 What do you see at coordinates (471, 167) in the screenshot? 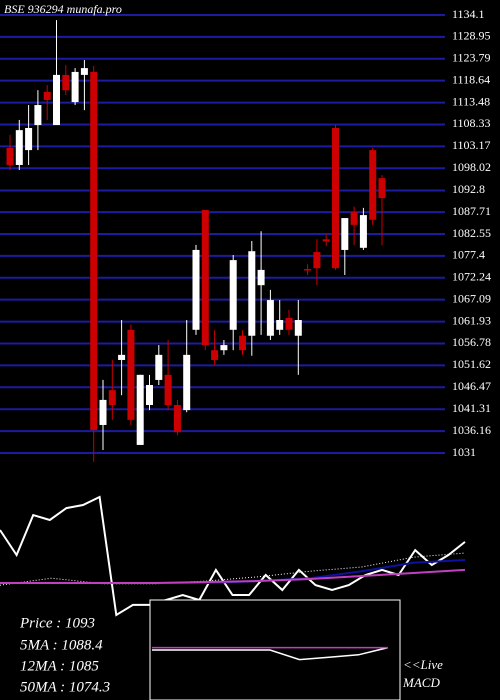
I see `y-tick-label: 1098.02` at bounding box center [471, 167].